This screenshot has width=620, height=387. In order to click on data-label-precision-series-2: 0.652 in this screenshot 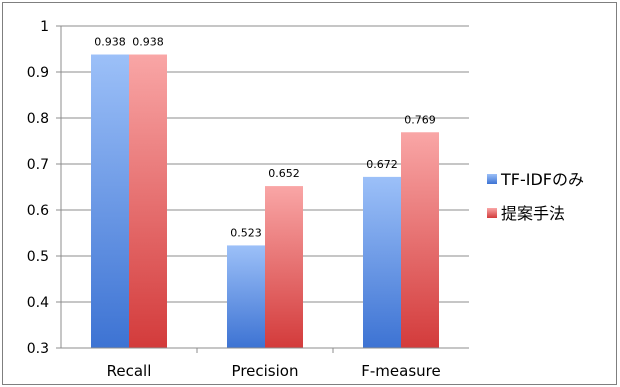, I will do `click(284, 173)`.